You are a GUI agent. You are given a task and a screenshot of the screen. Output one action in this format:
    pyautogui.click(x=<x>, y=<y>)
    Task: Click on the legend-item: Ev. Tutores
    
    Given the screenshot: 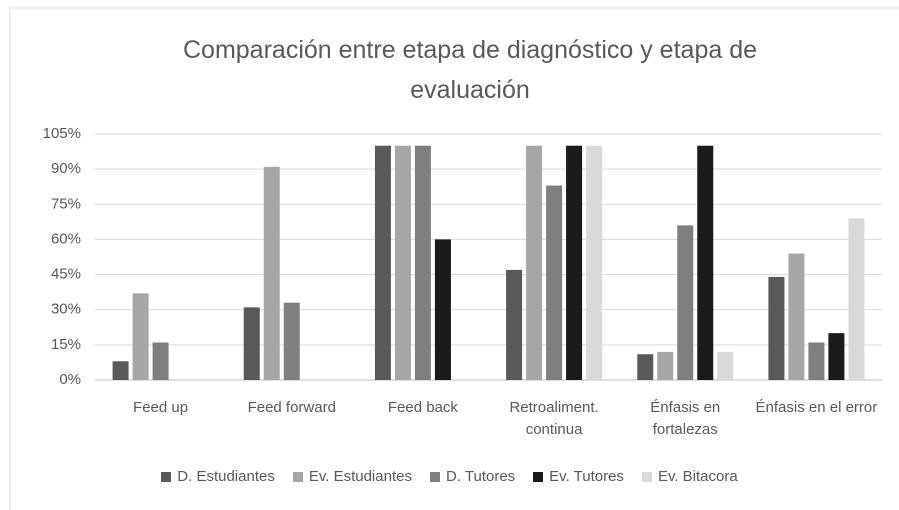 What is the action you would take?
    pyautogui.click(x=578, y=476)
    